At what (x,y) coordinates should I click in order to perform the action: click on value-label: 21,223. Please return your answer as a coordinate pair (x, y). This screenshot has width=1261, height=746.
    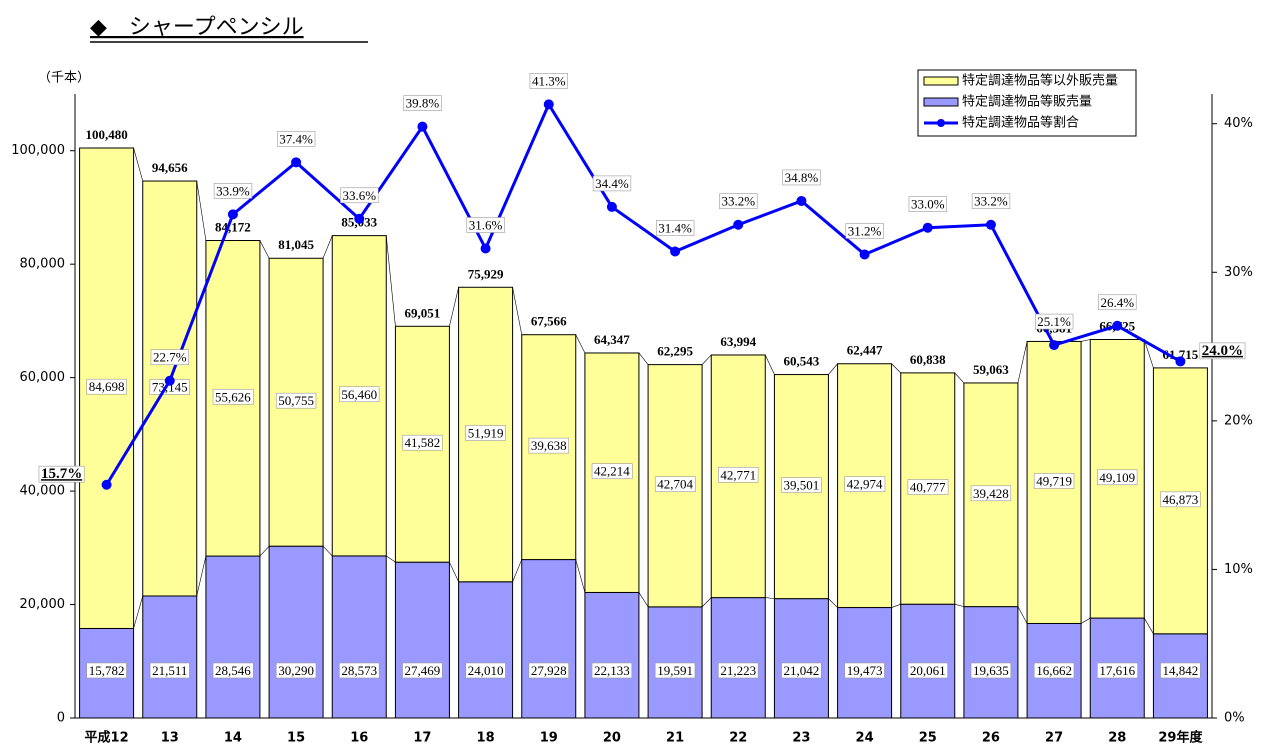
    Looking at the image, I should click on (738, 670).